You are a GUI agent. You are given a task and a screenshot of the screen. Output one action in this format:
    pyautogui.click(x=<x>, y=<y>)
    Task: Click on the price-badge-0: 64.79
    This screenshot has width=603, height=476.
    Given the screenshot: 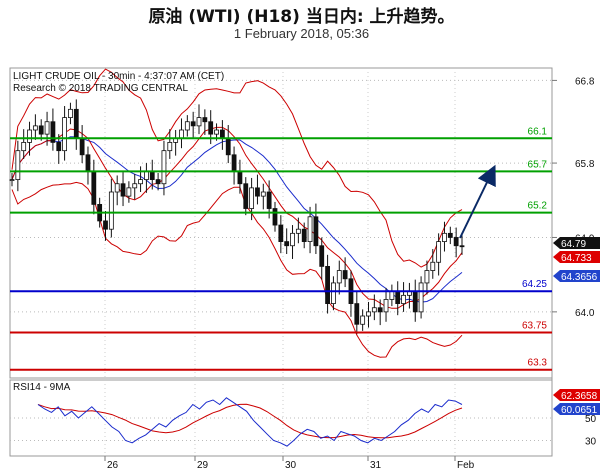 What is the action you would take?
    pyautogui.click(x=576, y=243)
    